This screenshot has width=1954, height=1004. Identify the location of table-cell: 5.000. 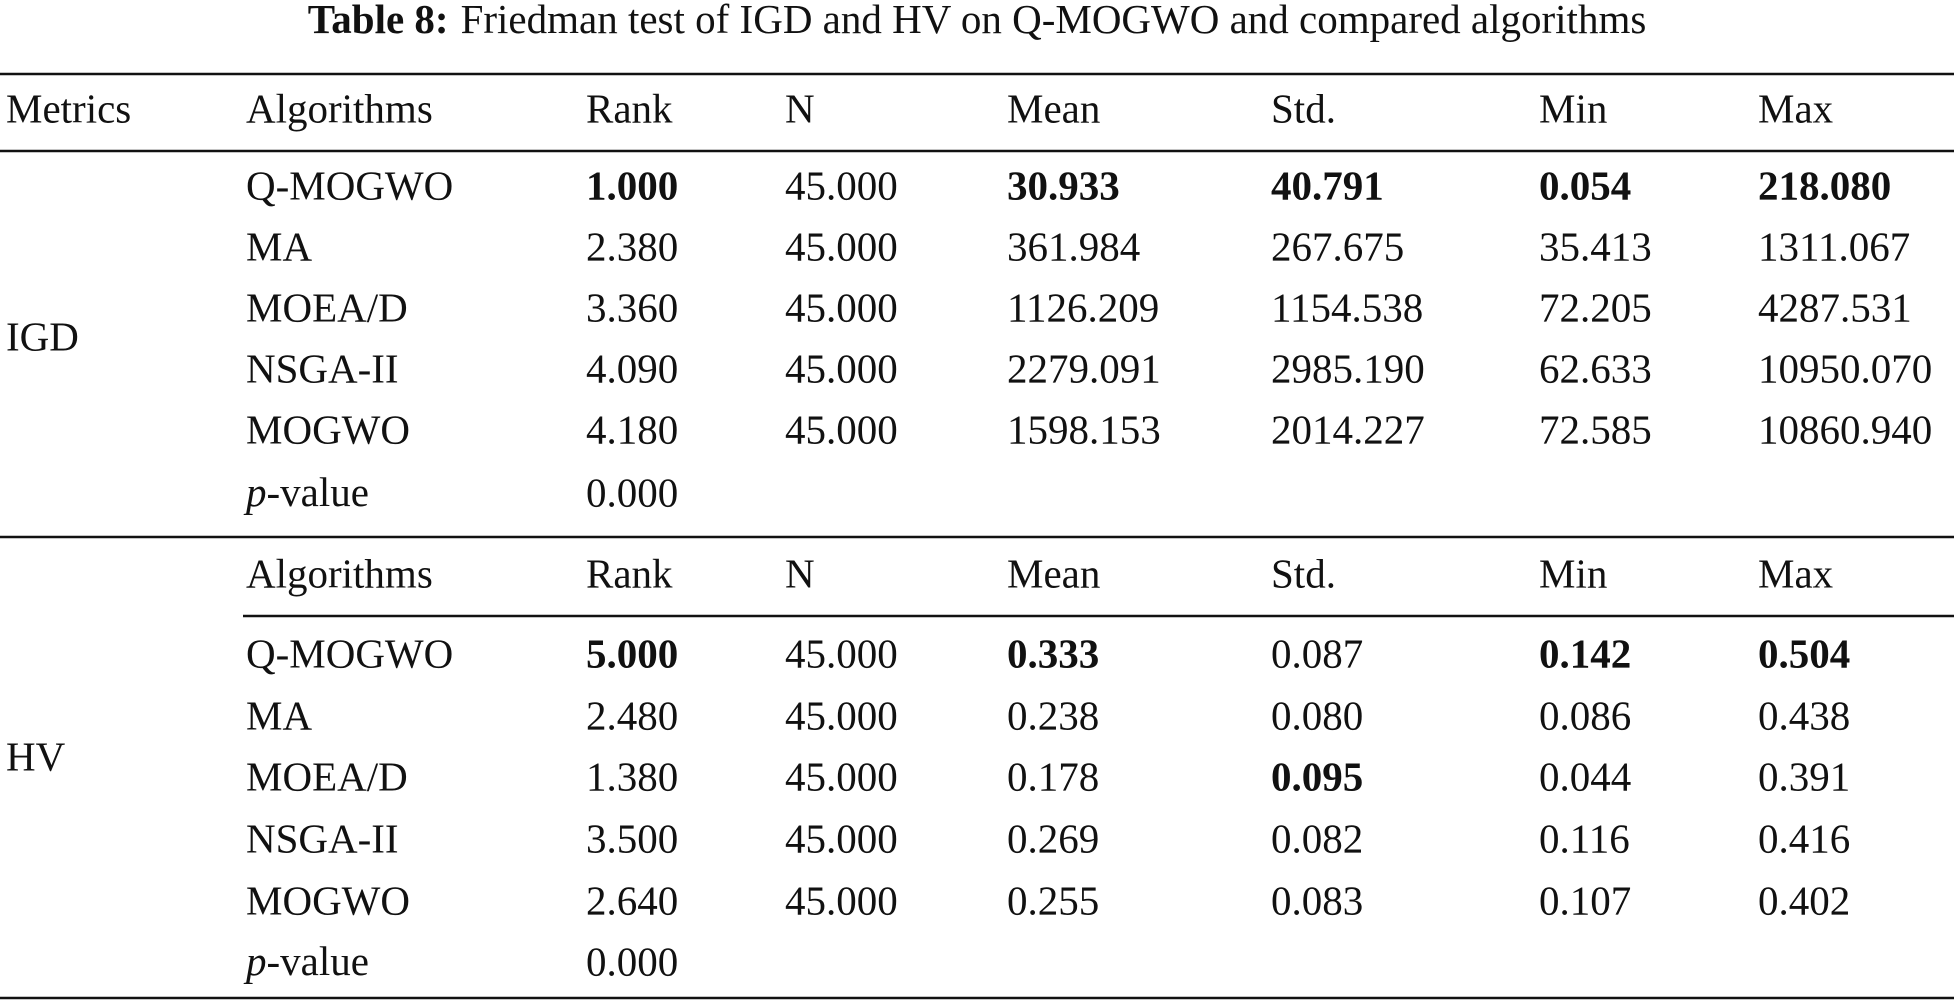
(632, 653).